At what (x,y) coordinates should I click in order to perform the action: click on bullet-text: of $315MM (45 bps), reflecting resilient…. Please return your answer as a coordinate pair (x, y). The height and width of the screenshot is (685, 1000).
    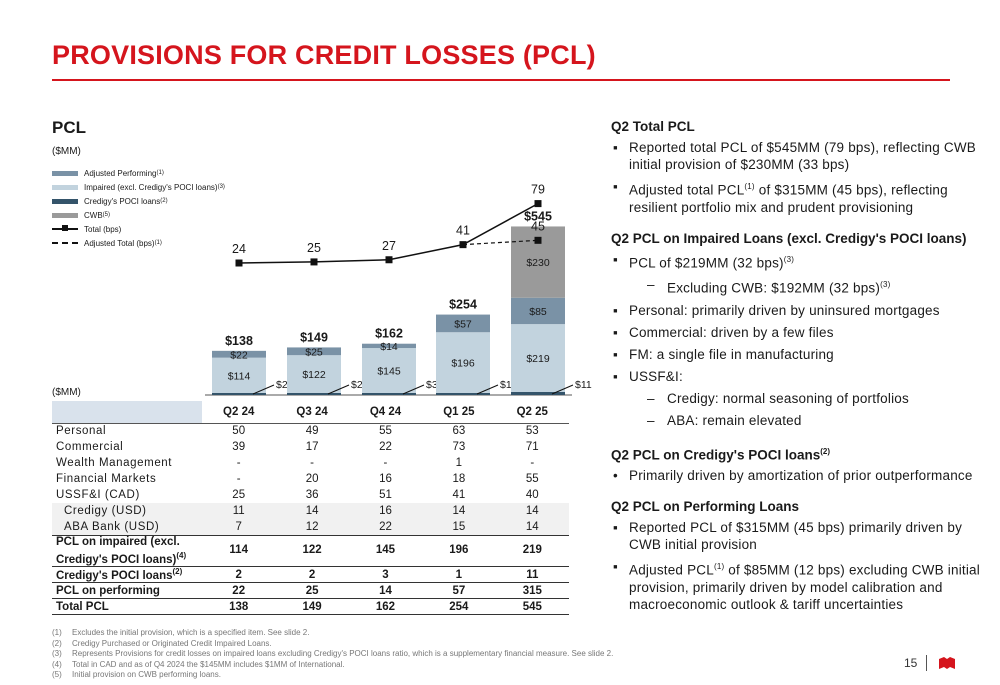
    Looking at the image, I should click on (788, 198).